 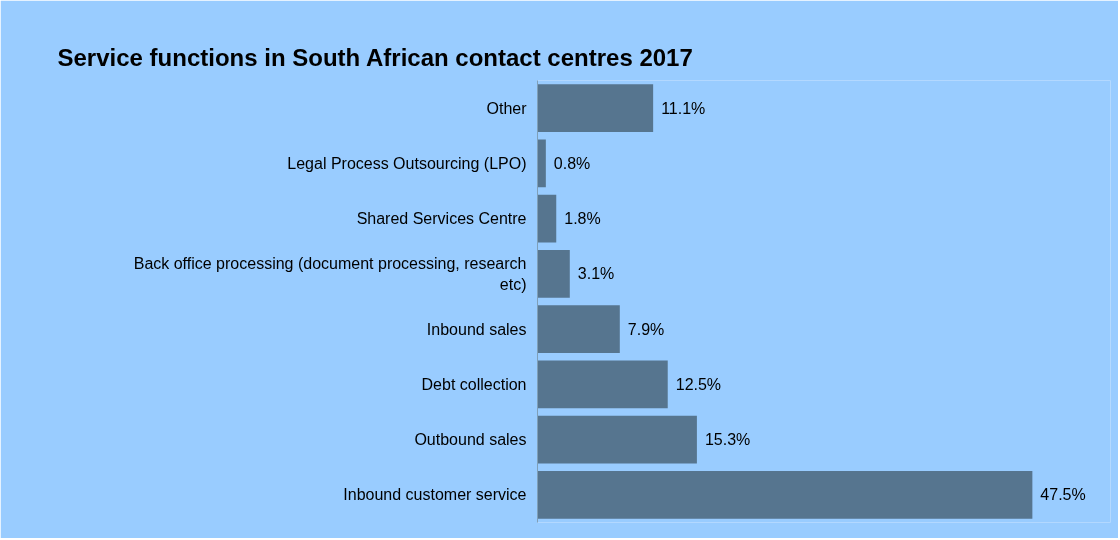 I want to click on y-tick-label: Back office processing (document processing, research etc), so click(x=330, y=274).